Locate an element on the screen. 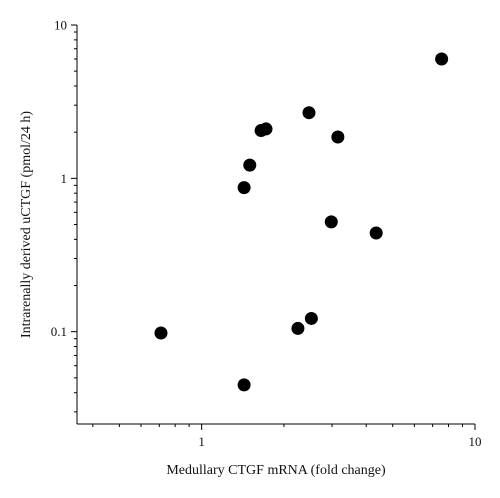  y-tick-label: 10 is located at coordinates (60, 25).